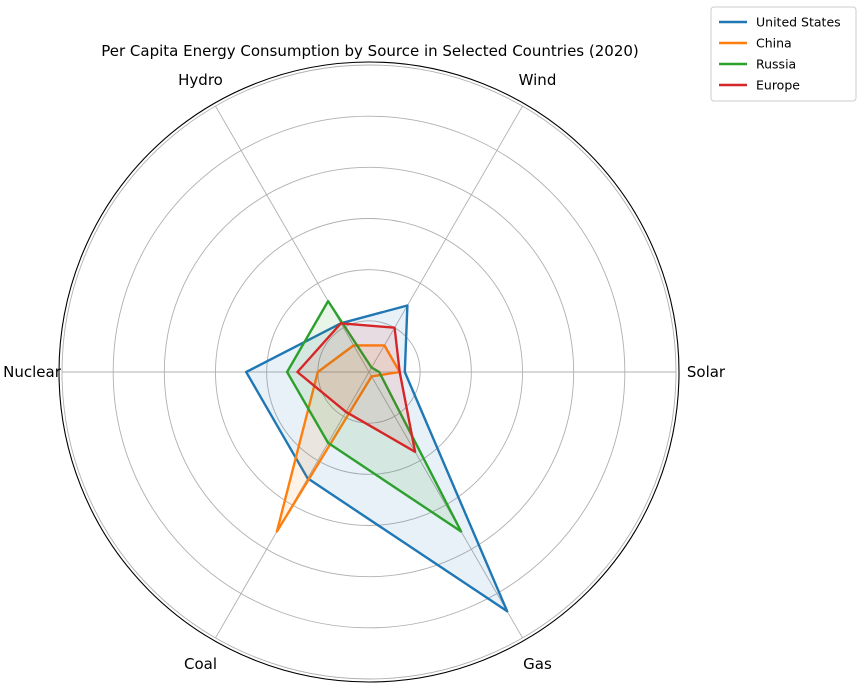 The width and height of the screenshot is (865, 690). I want to click on series-layer, so click(376, 456).